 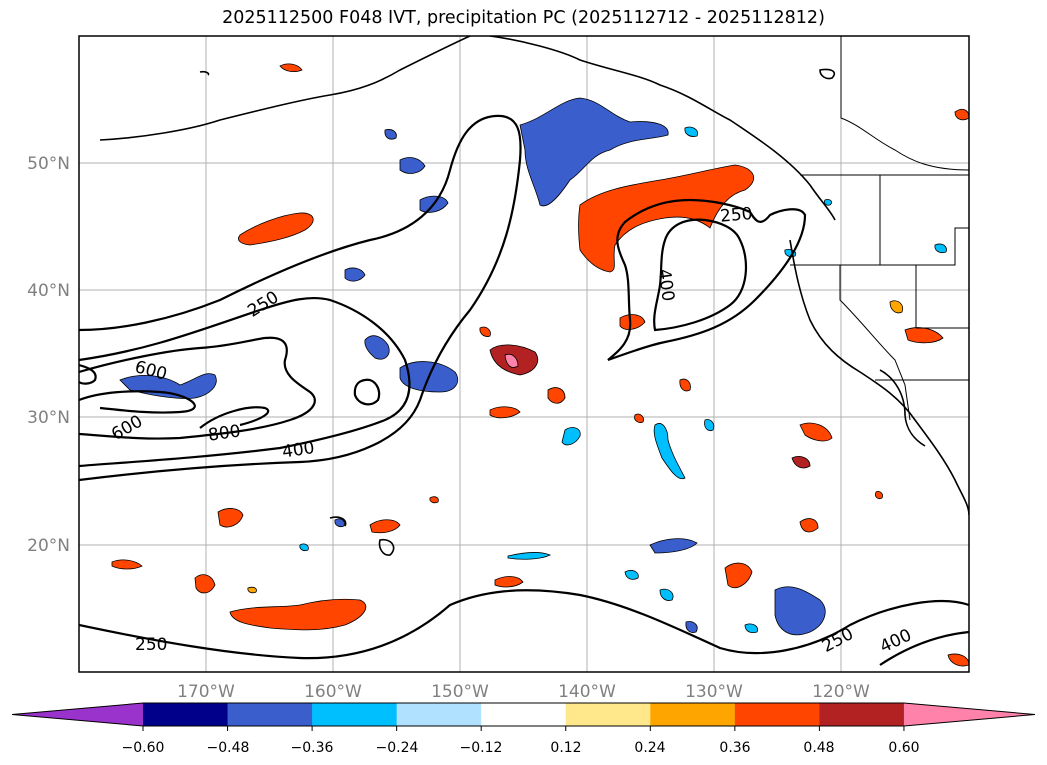 What do you see at coordinates (841, 692) in the screenshot?
I see `lon-label: 120°W` at bounding box center [841, 692].